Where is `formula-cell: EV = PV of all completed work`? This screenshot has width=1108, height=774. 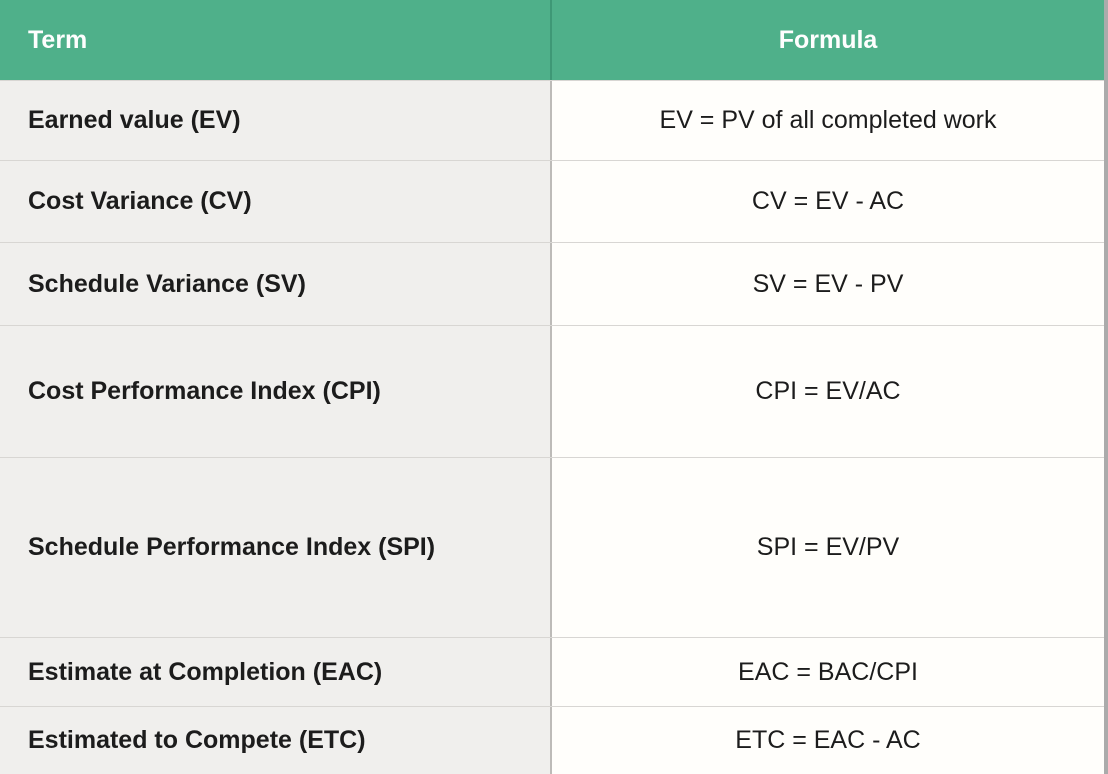 formula-cell: EV = PV of all completed work is located at coordinates (828, 120).